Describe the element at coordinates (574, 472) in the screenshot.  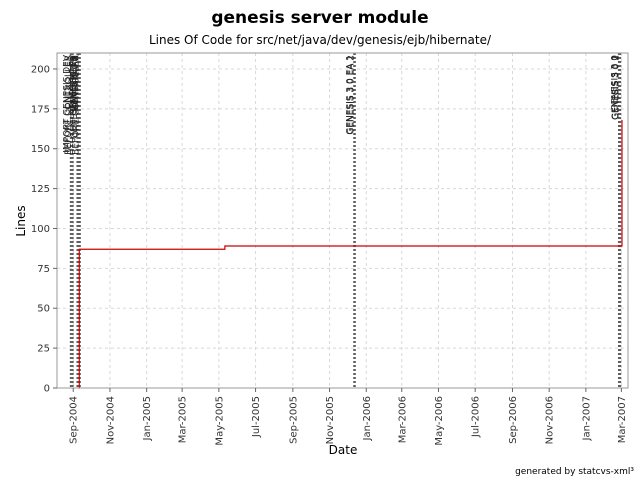
I see `footer-credit: generated by statcvs-xml³` at that location.